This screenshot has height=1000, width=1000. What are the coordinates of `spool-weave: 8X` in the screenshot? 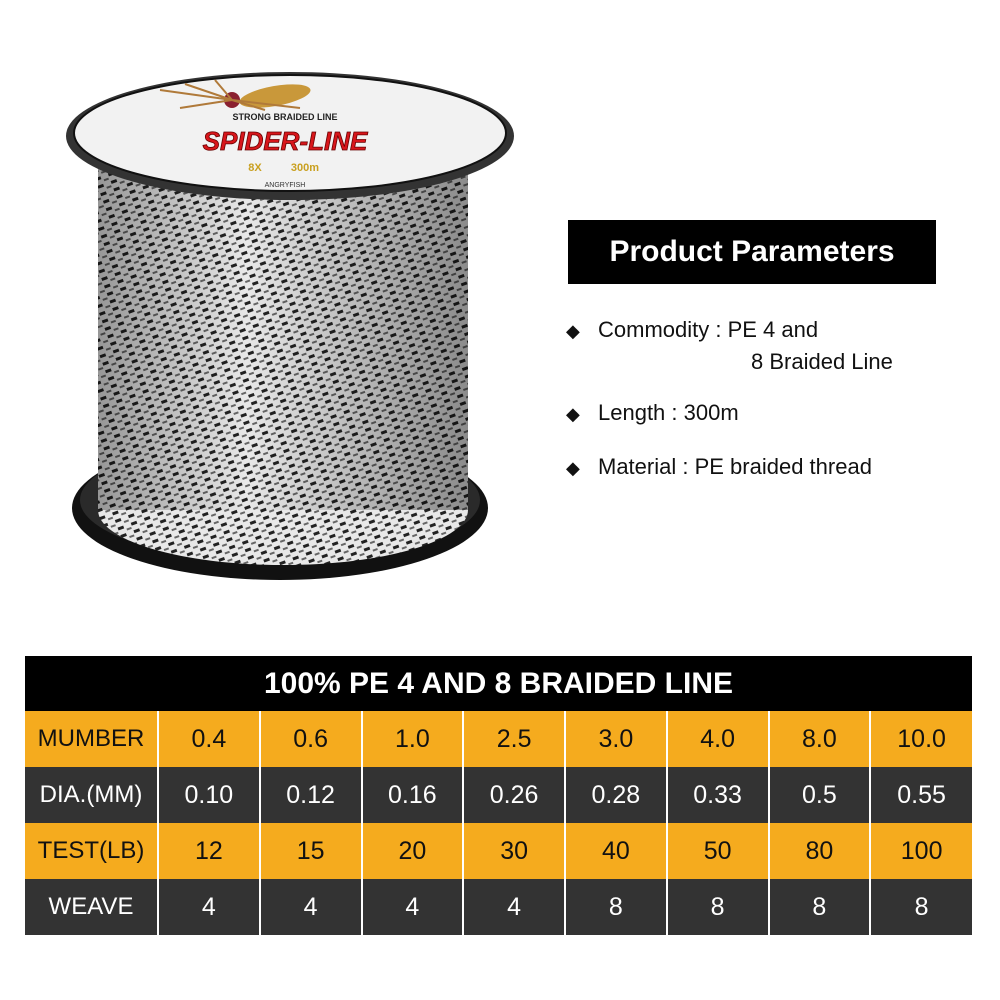 It's located at (255, 168).